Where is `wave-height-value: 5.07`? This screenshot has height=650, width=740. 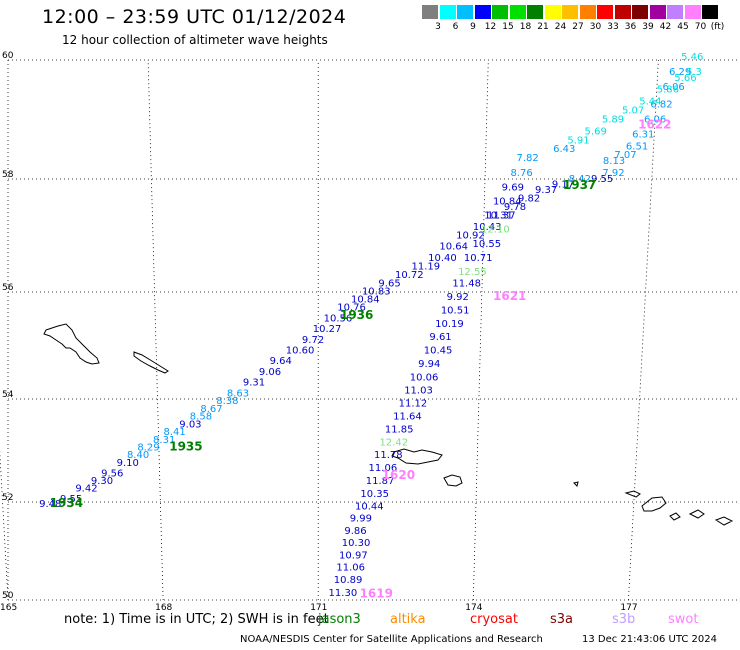
wave-height-value: 5.07 is located at coordinates (633, 111).